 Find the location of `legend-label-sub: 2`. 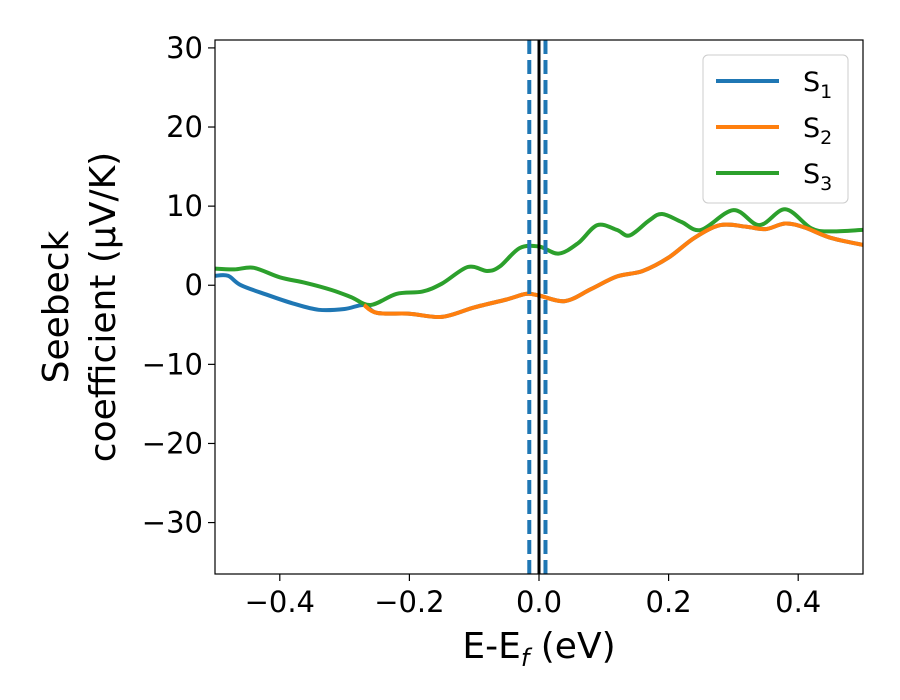

legend-label-sub: 2 is located at coordinates (826, 138).